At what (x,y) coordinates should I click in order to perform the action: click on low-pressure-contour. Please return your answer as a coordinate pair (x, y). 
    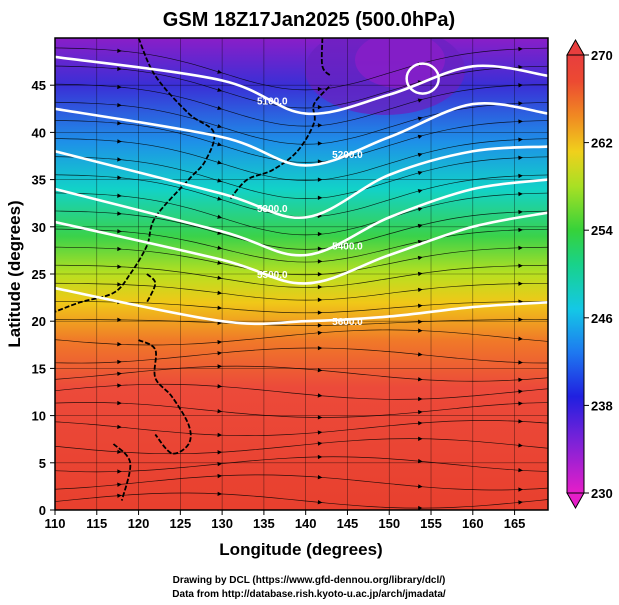
    Looking at the image, I should click on (422, 78).